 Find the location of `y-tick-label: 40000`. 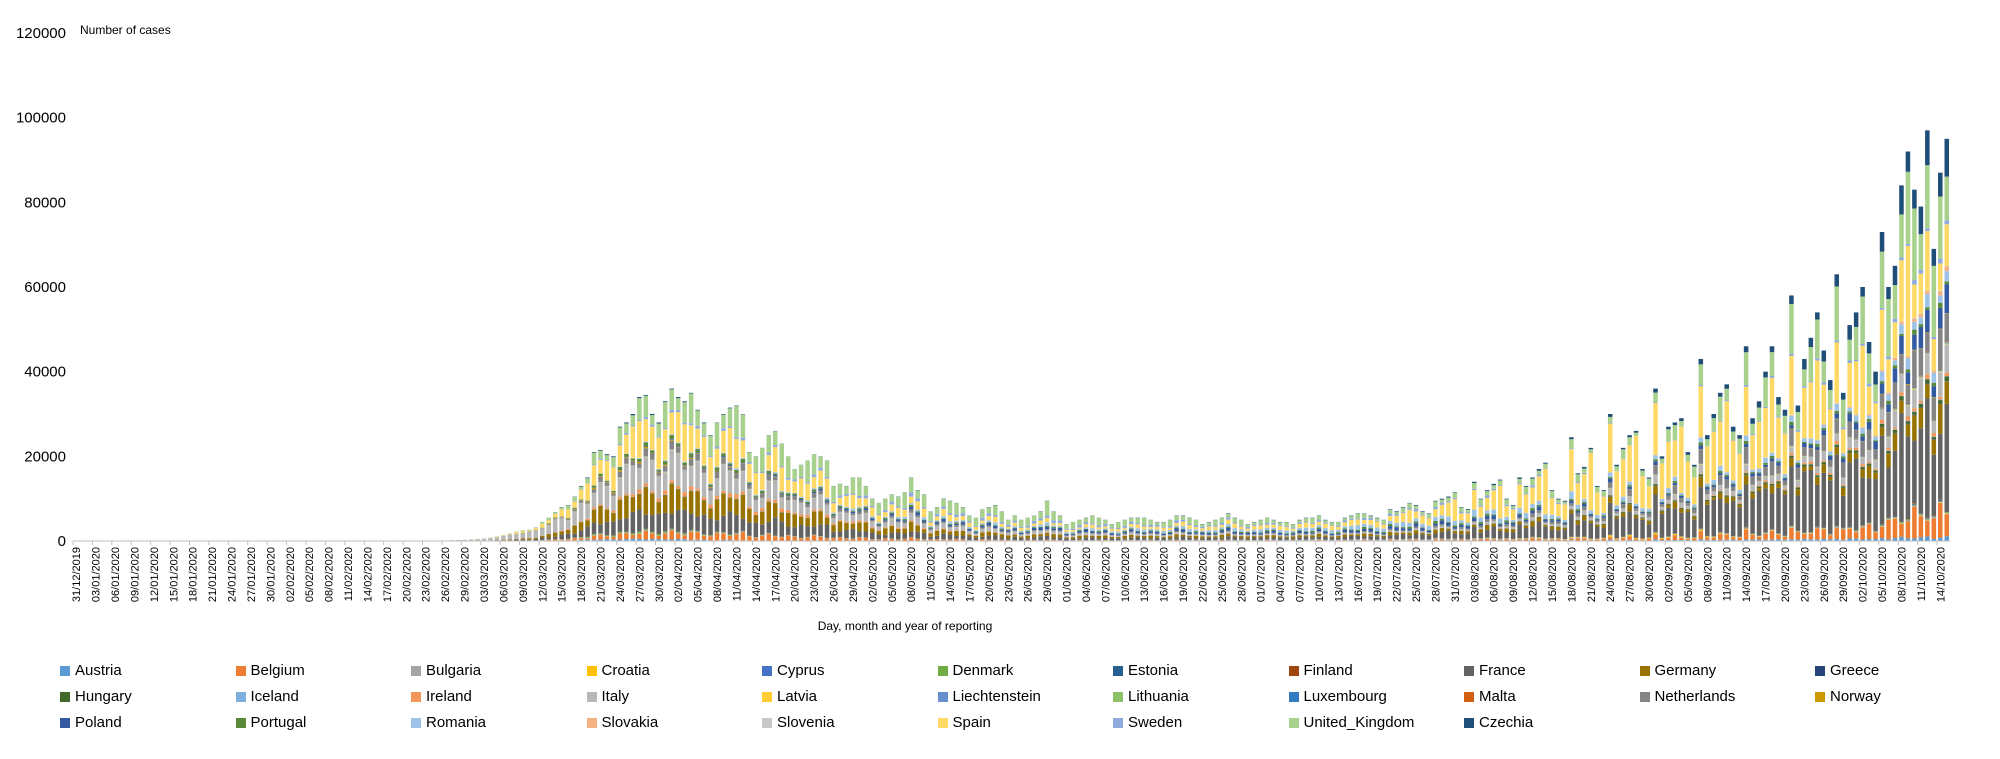

y-tick-label: 40000 is located at coordinates (45, 372).